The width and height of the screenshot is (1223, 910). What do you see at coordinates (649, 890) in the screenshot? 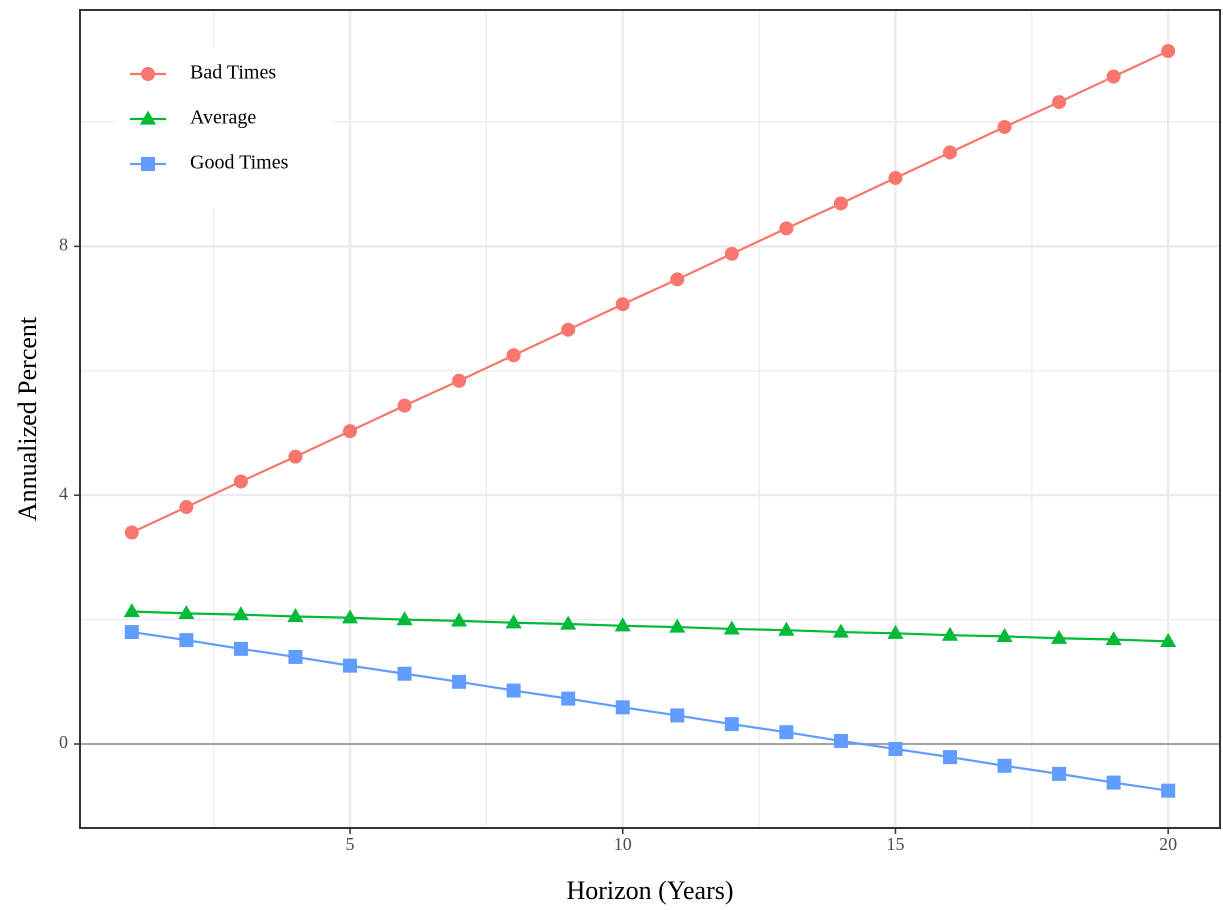
I see `x-axis-title: Horizon (Years)` at bounding box center [649, 890].